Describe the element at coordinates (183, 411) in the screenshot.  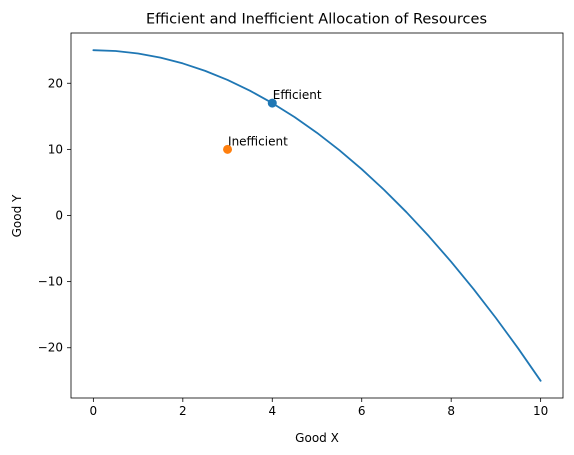
I see `x-tick-label: 2` at that location.